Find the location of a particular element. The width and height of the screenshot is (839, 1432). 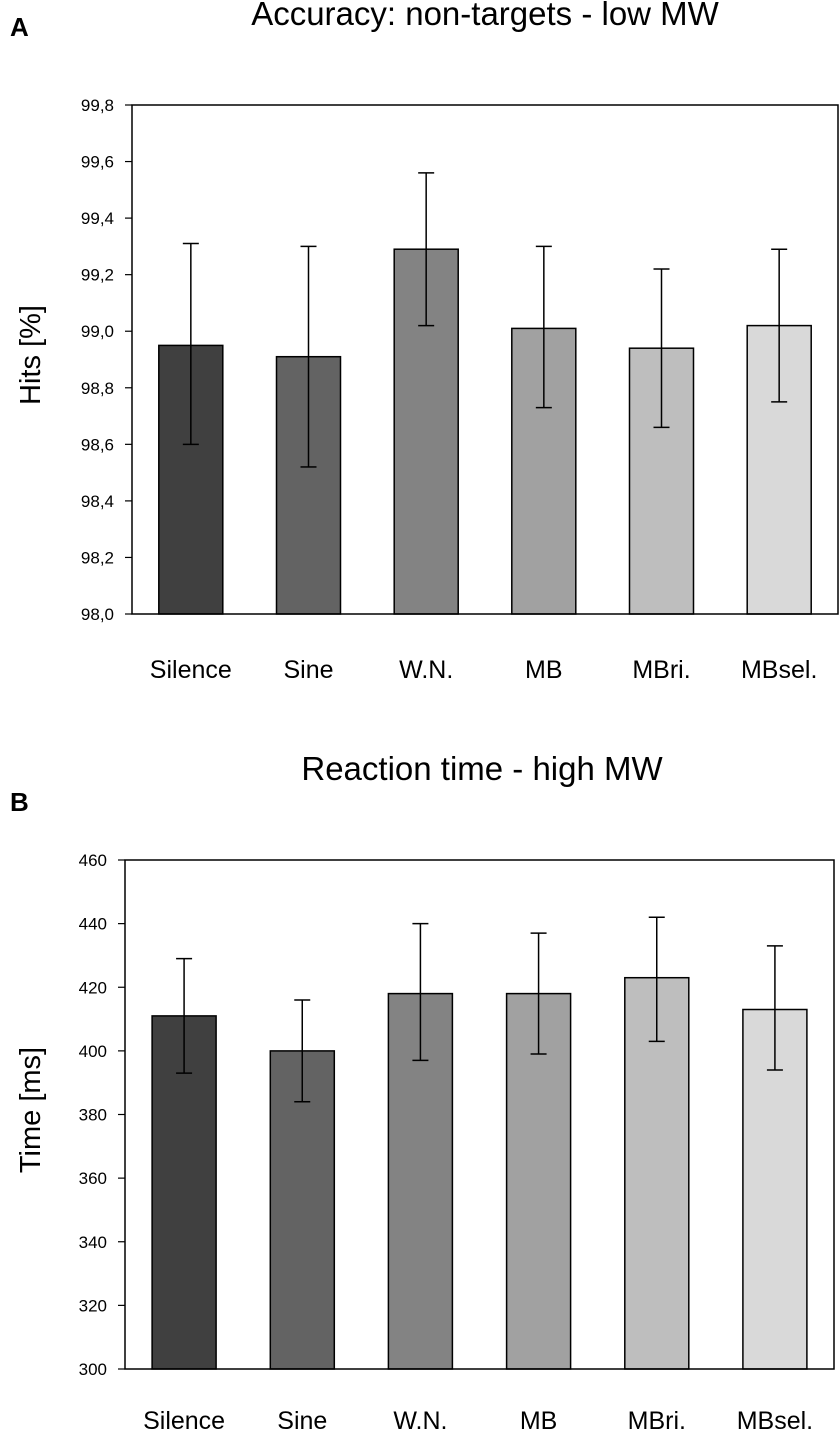

y-tick-label: 460 is located at coordinates (93, 860).